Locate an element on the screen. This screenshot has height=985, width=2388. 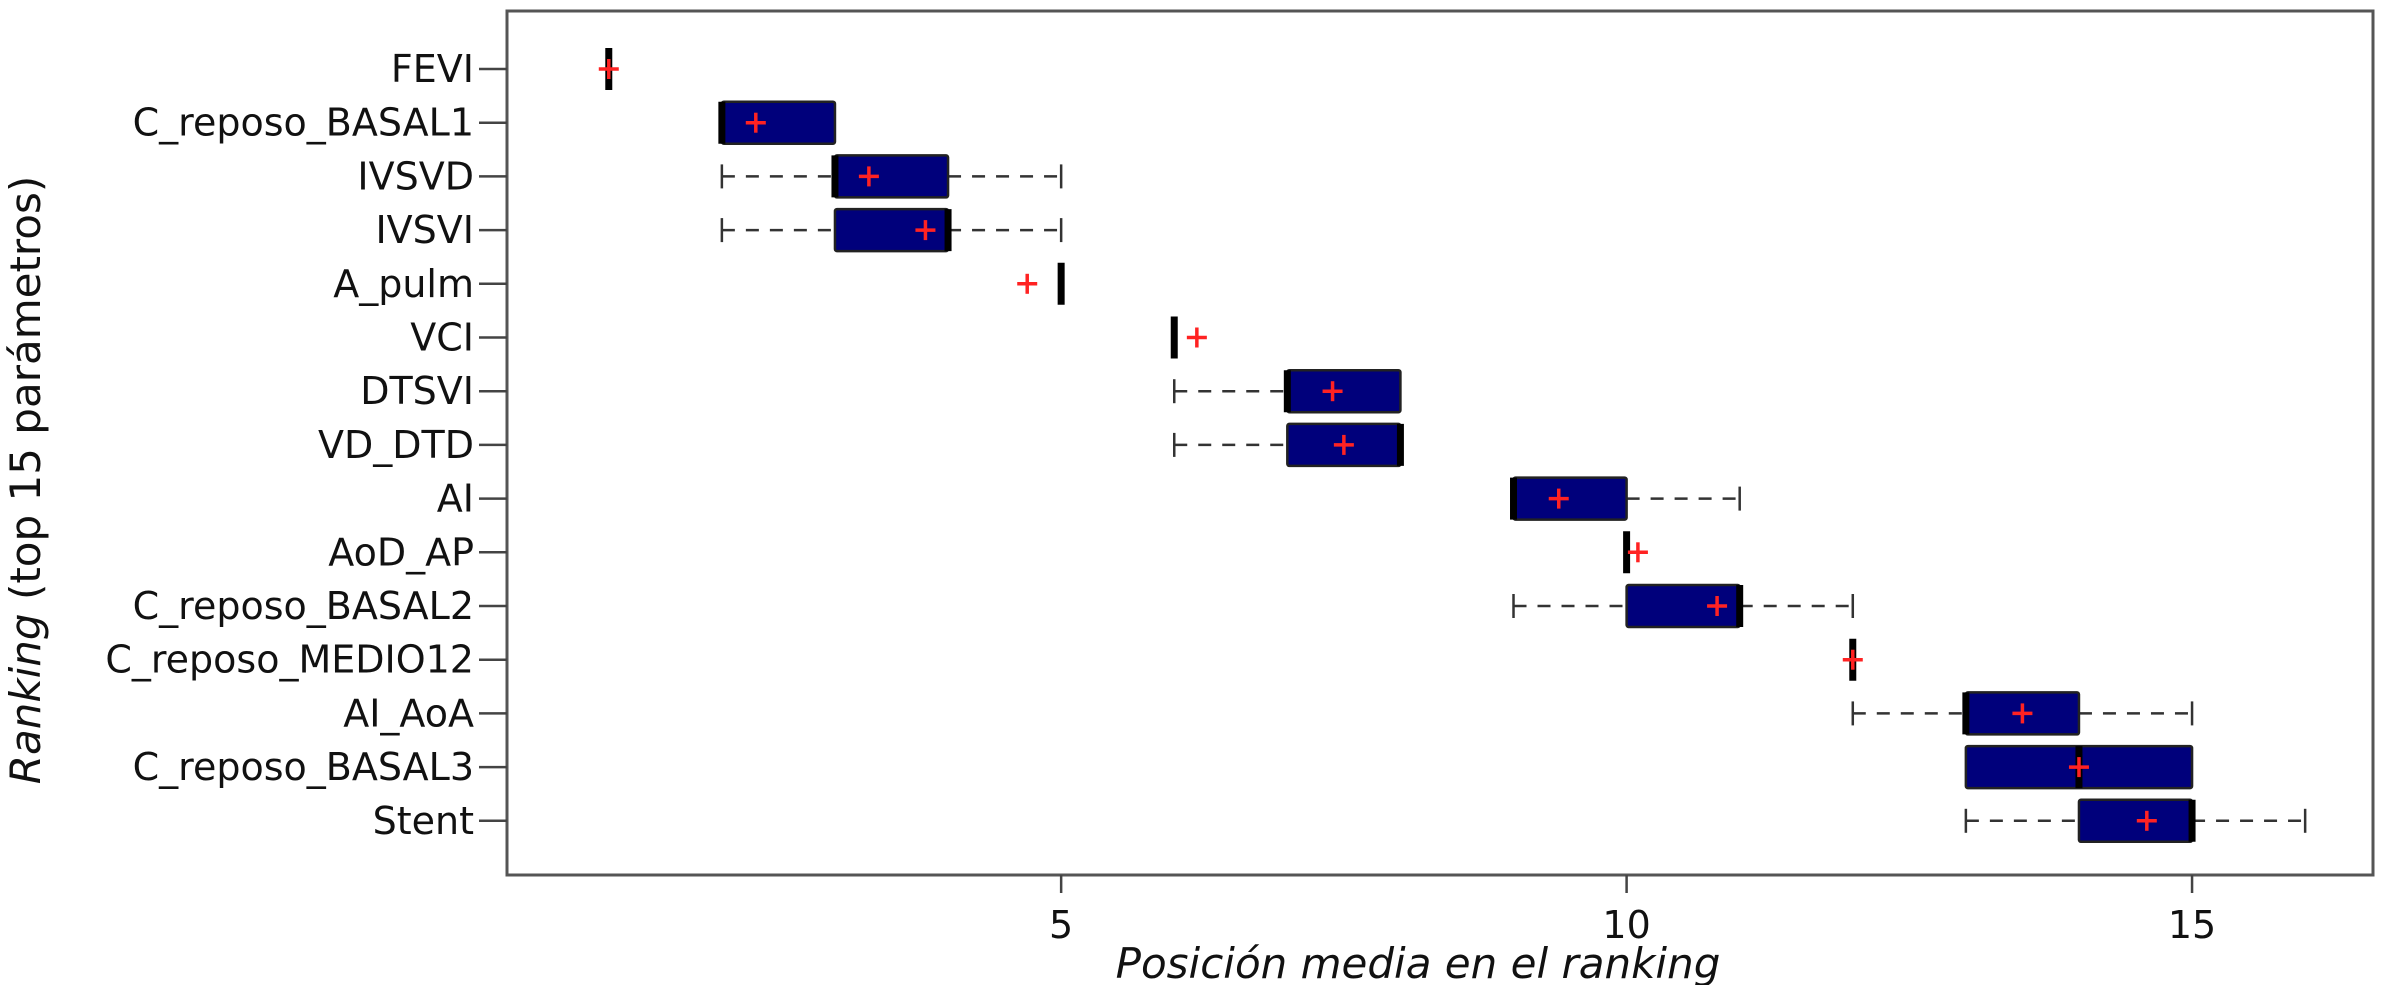
box-group-DTSVI is located at coordinates (1287, 391).